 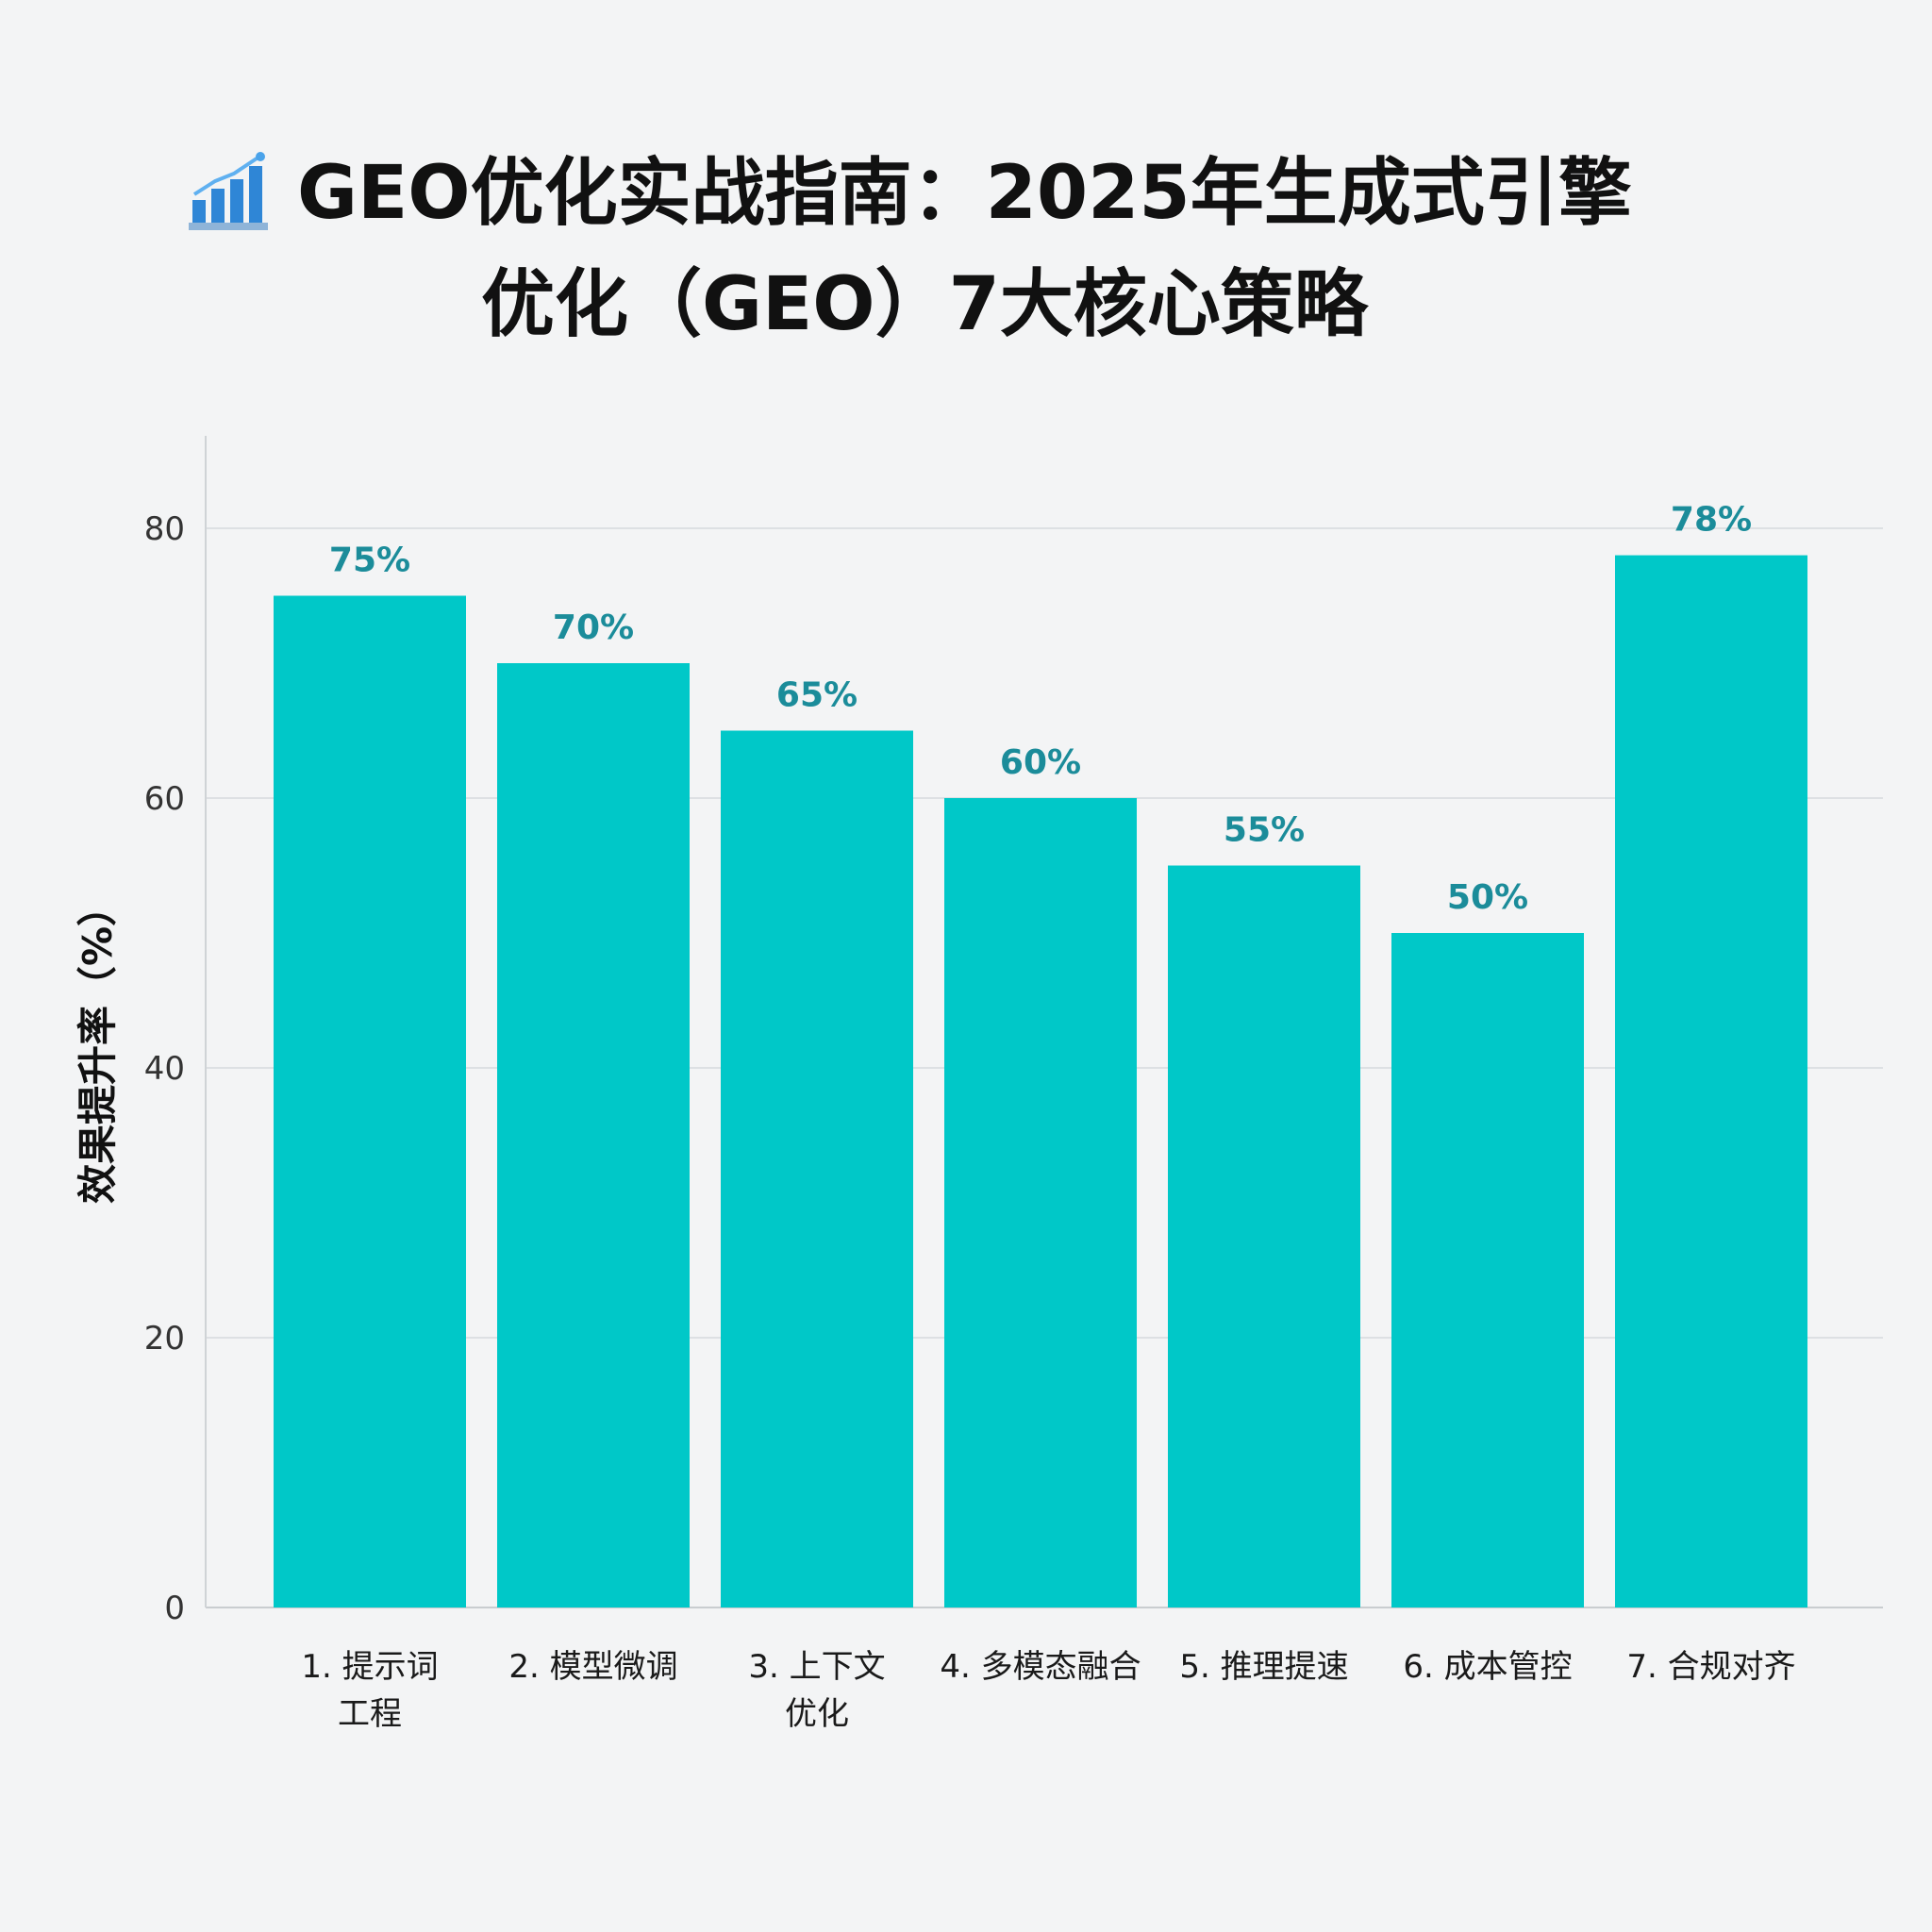 What do you see at coordinates (925, 304) in the screenshot?
I see `title-line-2: 优化（GEO）7大核心策略` at bounding box center [925, 304].